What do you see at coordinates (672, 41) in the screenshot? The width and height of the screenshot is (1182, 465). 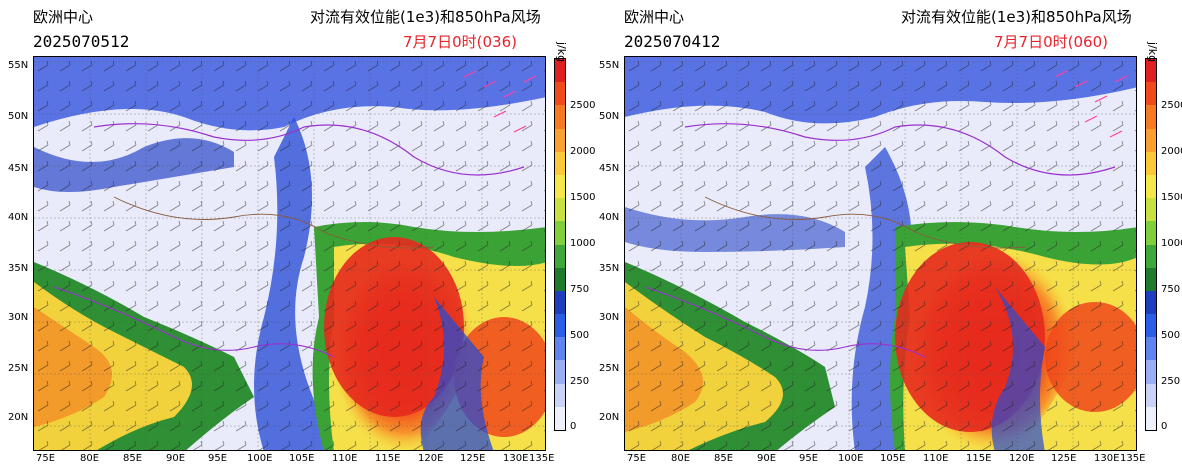 I see `init-time: 2025070412` at bounding box center [672, 41].